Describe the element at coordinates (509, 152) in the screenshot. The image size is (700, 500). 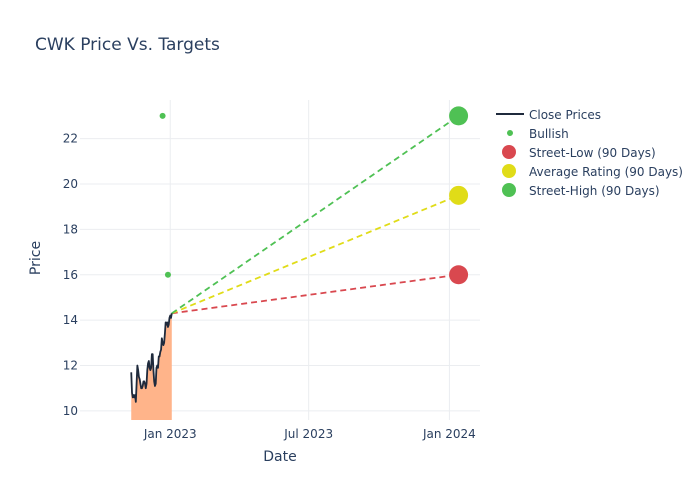
I see `legend-marker-street-low` at that location.